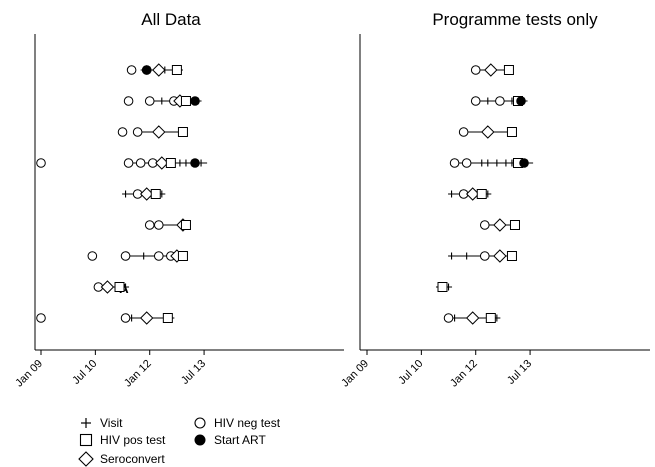  What do you see at coordinates (86, 423) in the screenshot?
I see `legend-visit-symbol` at bounding box center [86, 423].